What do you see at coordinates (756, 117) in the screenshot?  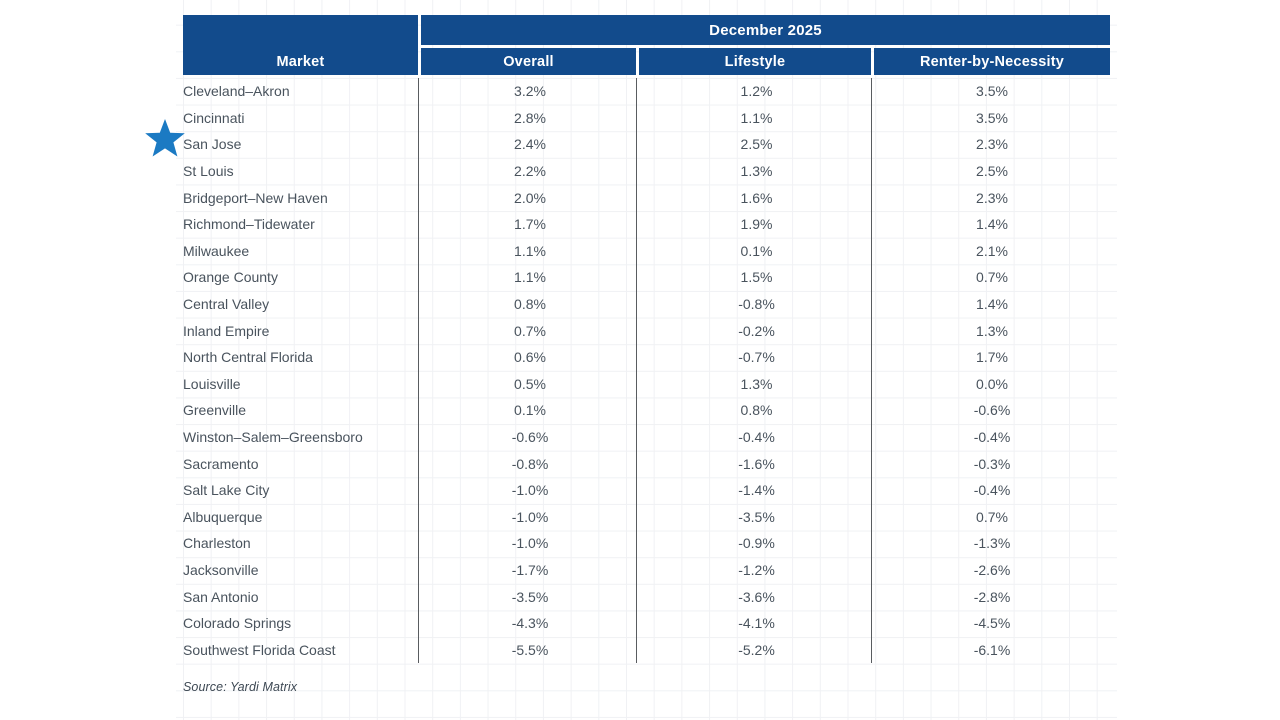 I see `lifestyle-value: 1.1%` at bounding box center [756, 117].